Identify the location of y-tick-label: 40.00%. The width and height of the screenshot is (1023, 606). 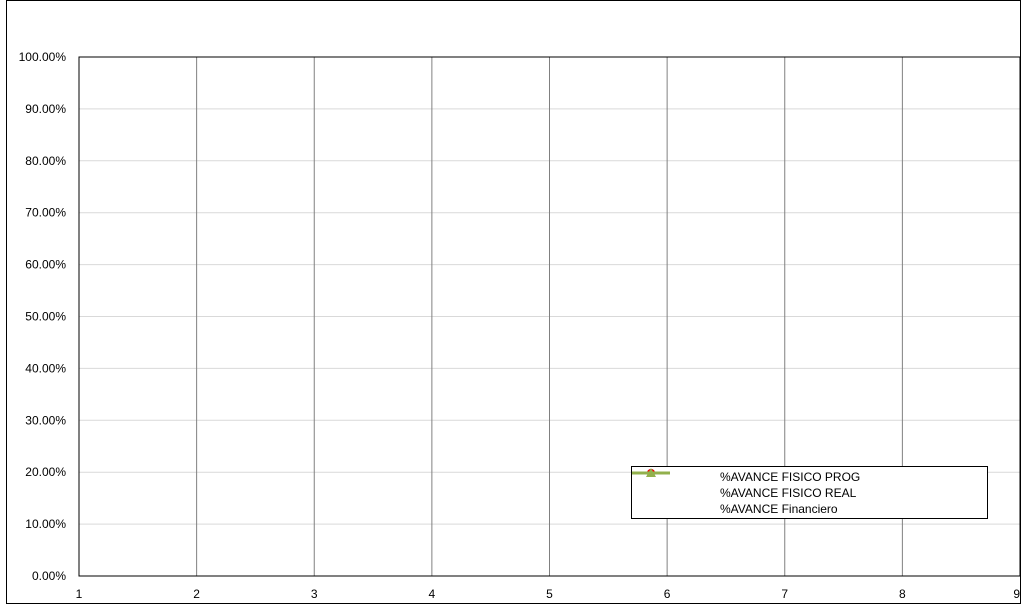
(45, 368).